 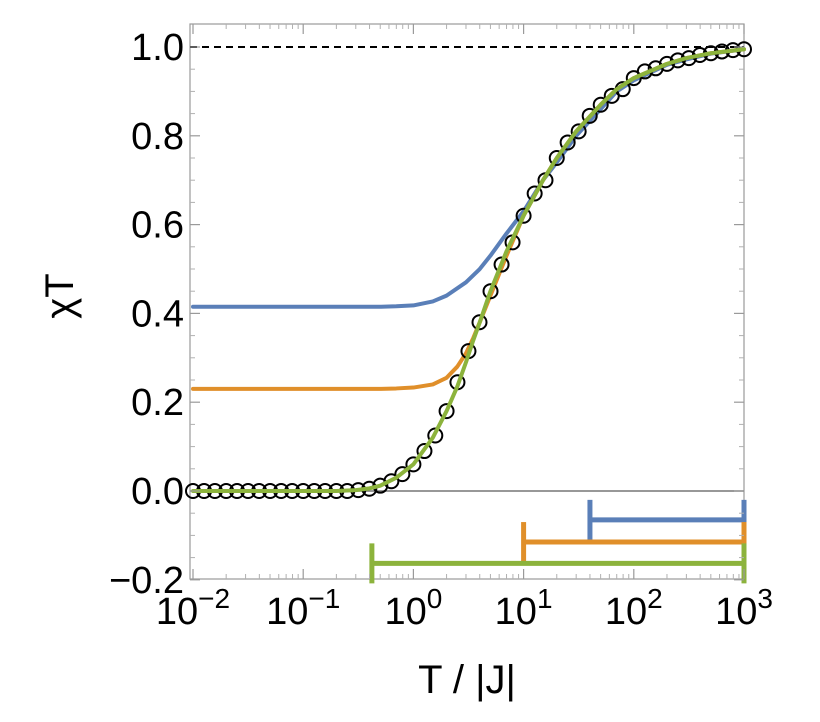 What do you see at coordinates (60, 295) in the screenshot?
I see `y-axis-title: χT` at bounding box center [60, 295].